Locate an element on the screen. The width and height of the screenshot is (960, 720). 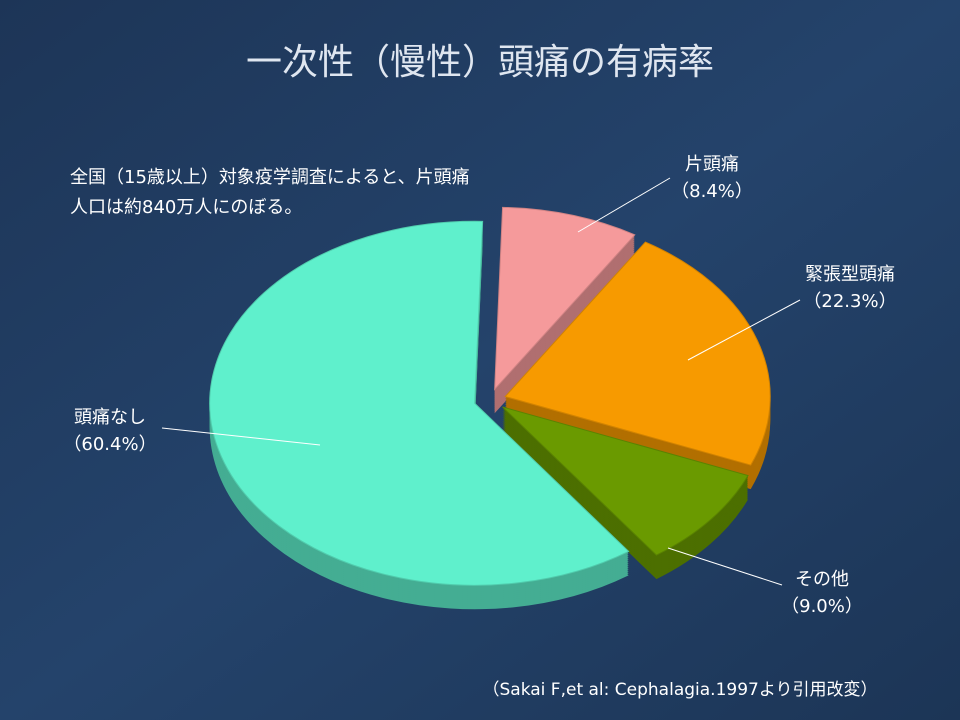
category-label: その他 is located at coordinates (822, 579).